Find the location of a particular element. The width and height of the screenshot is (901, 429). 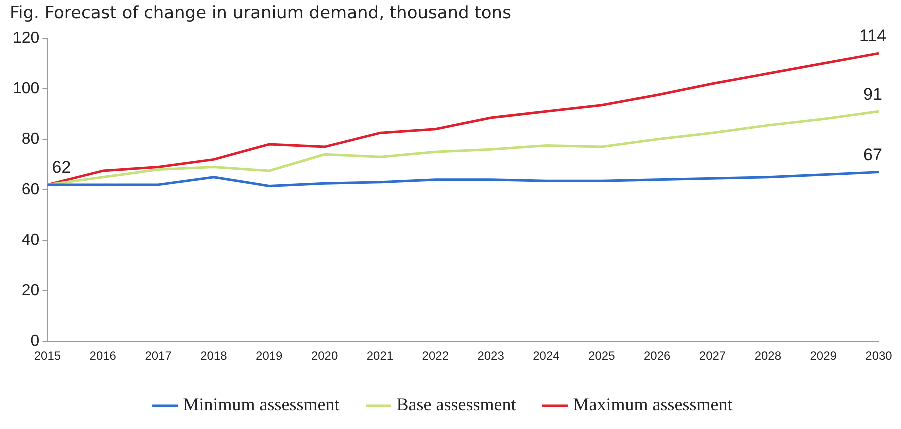

x-tick-label: 2018 is located at coordinates (214, 356).